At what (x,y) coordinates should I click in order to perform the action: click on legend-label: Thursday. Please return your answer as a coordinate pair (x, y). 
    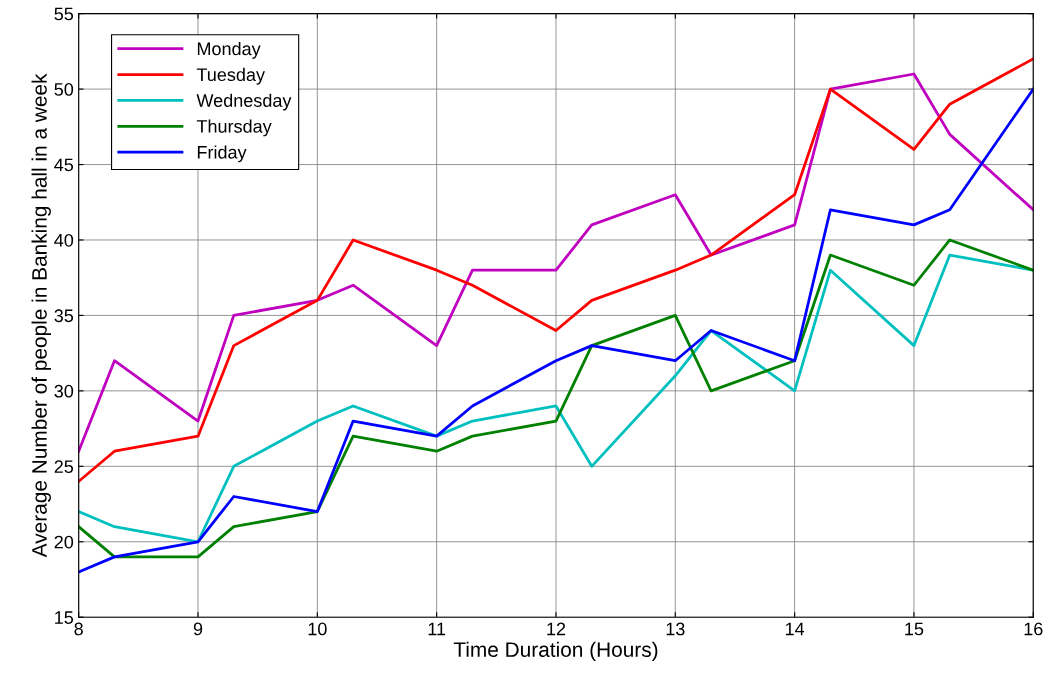
    Looking at the image, I should click on (234, 128).